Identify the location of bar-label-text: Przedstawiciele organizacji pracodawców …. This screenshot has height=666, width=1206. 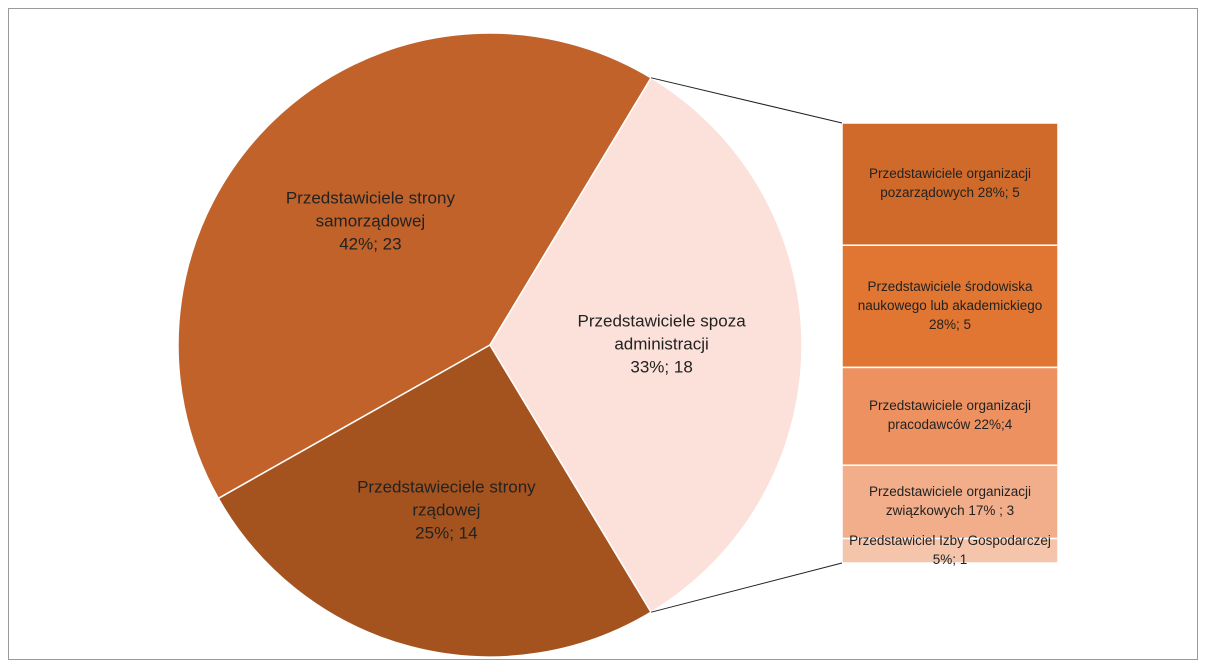
(950, 416).